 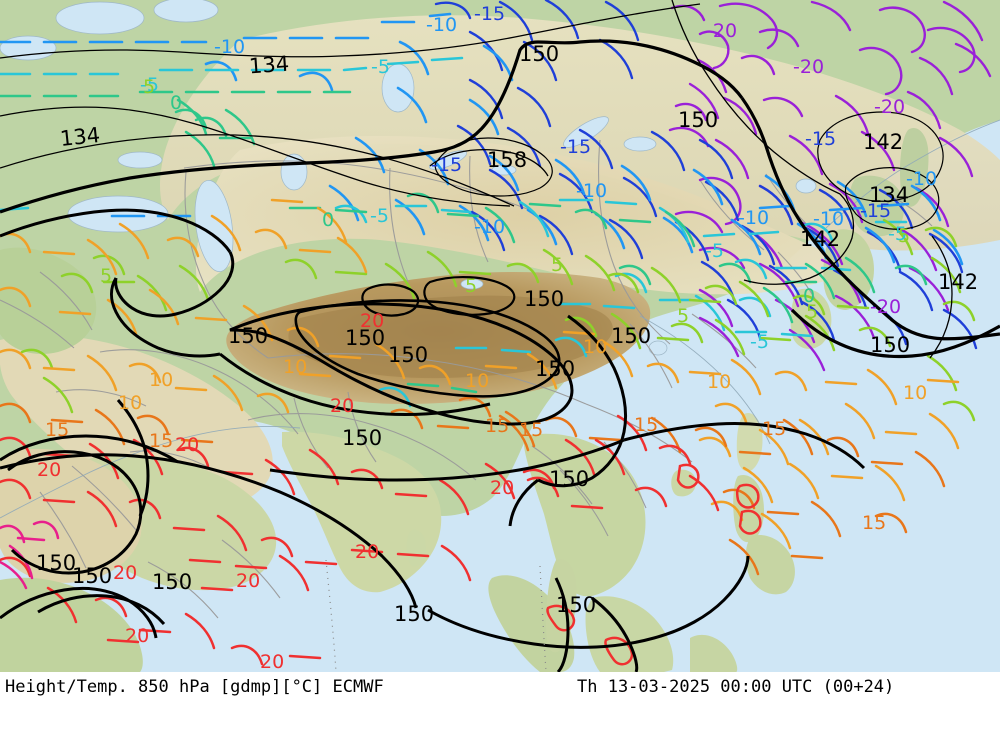 What do you see at coordinates (523, 502) in the screenshot?
I see `contour-150-china-coast` at bounding box center [523, 502].